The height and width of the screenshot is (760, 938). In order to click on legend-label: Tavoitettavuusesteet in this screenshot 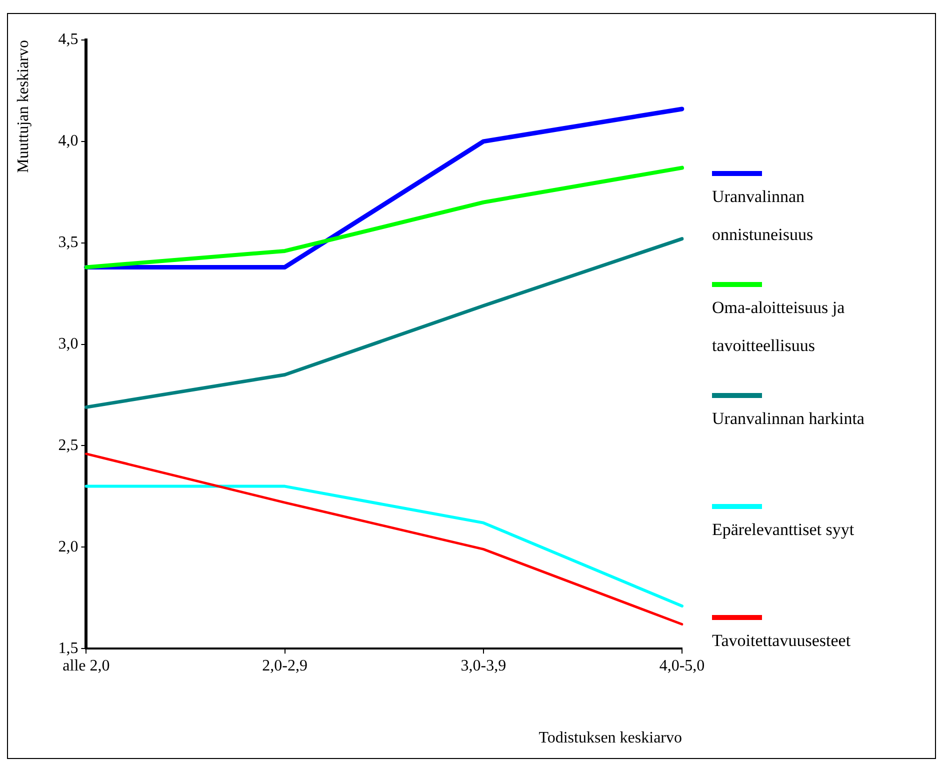, I will do `click(782, 641)`.